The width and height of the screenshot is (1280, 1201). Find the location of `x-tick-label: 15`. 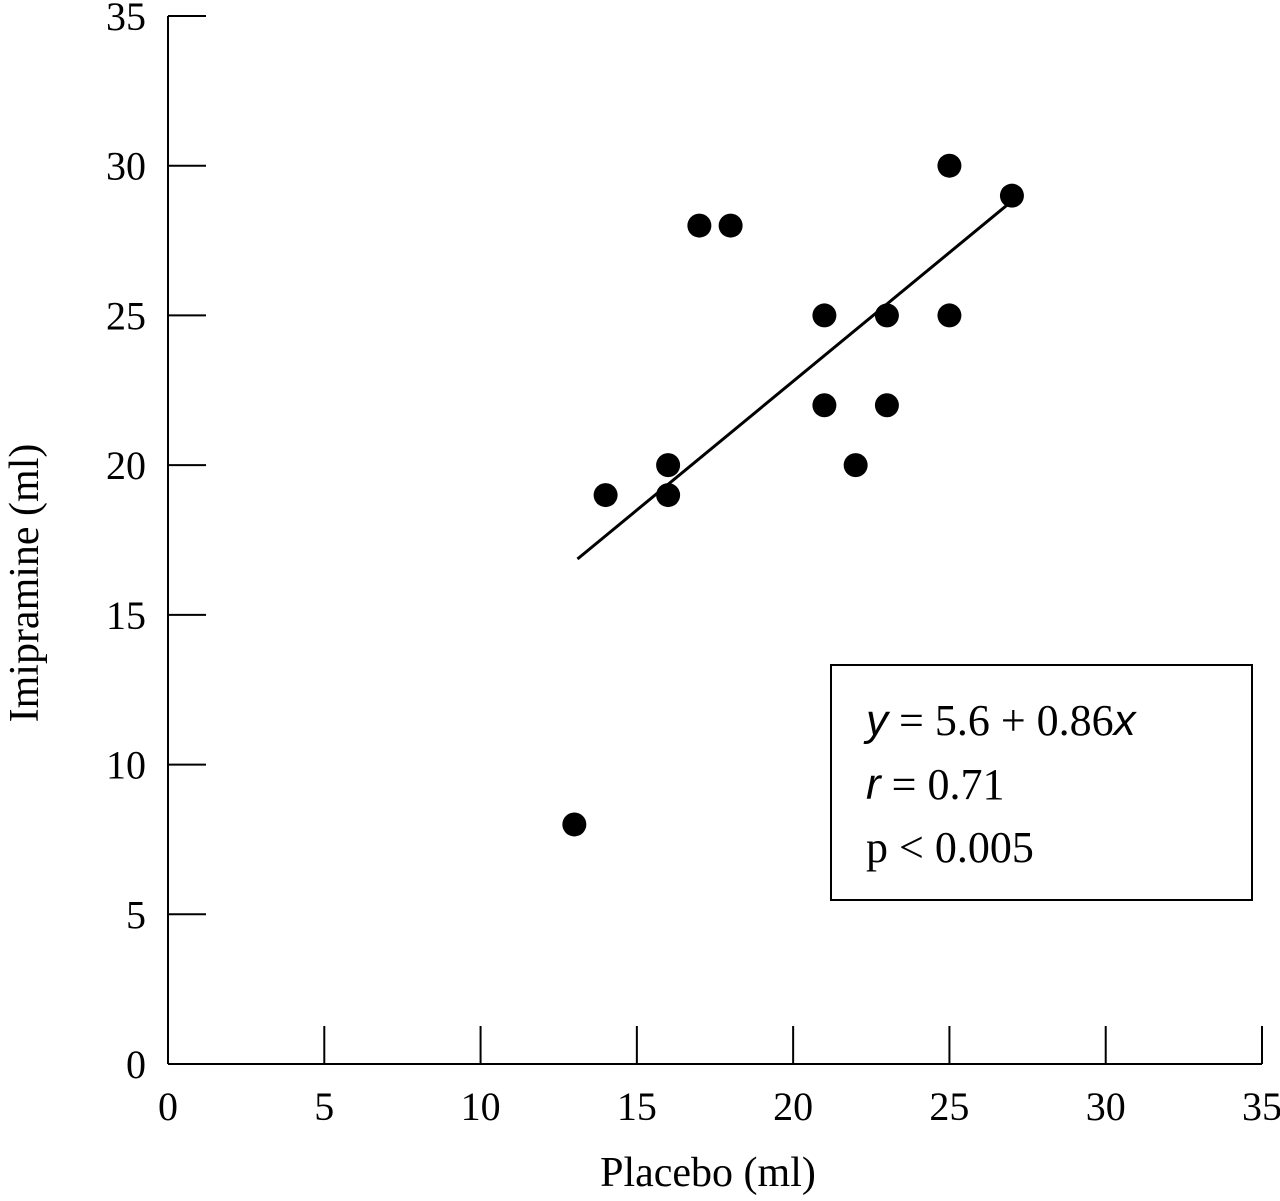

x-tick-label: 15 is located at coordinates (637, 1106).